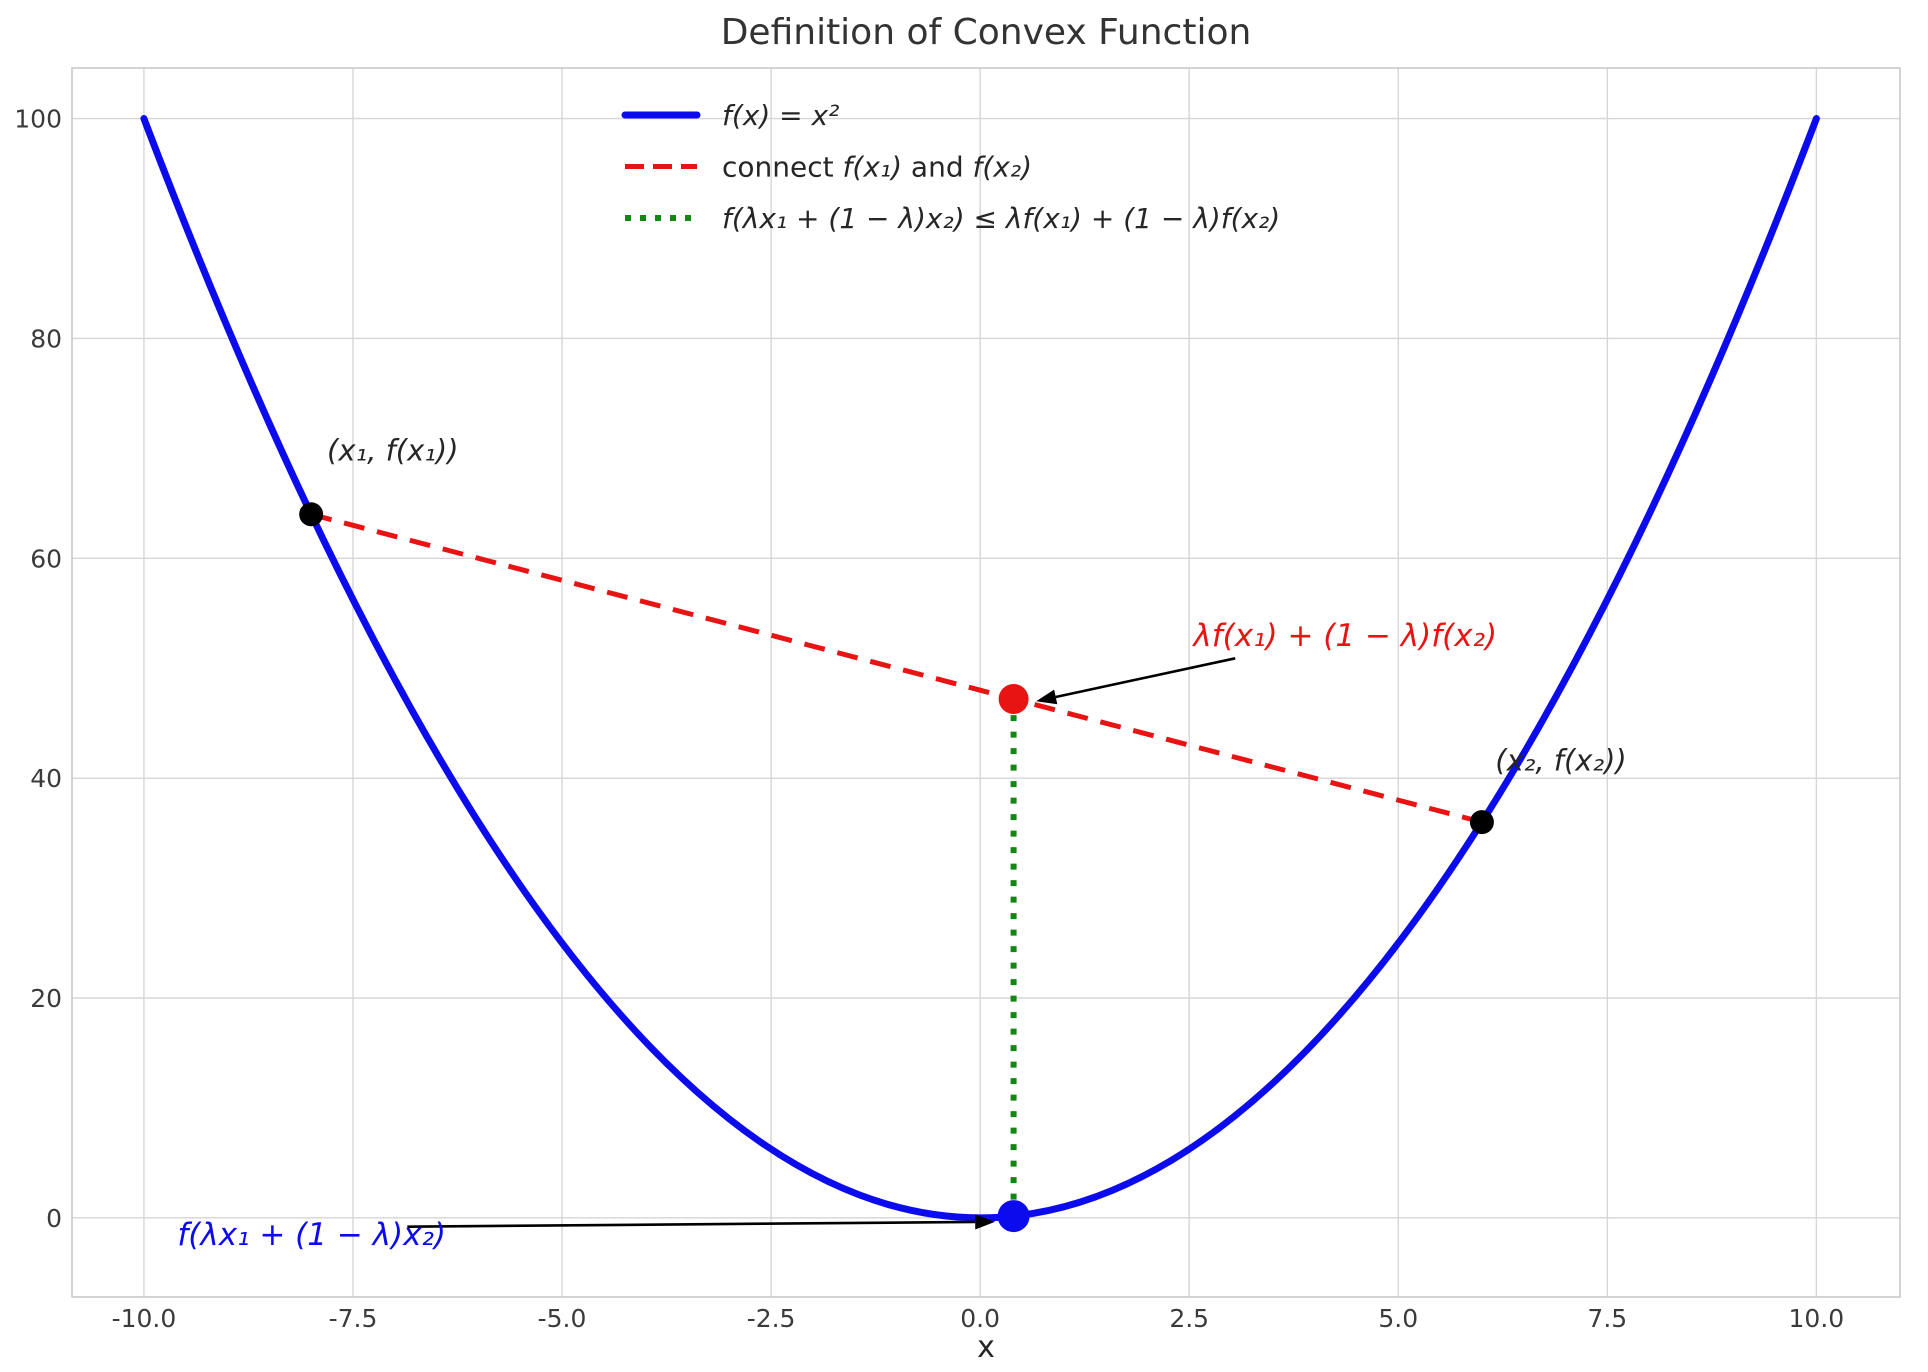 The width and height of the screenshot is (1928, 1372). What do you see at coordinates (46, 998) in the screenshot?
I see `y-tick-label: 20` at bounding box center [46, 998].